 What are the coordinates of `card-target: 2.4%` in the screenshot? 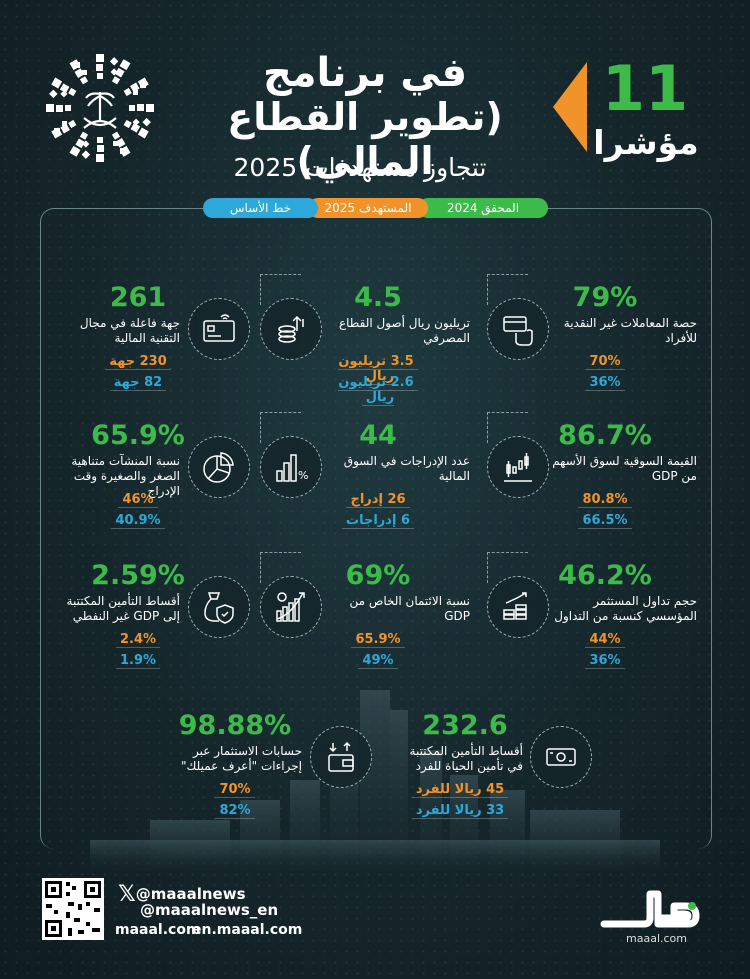 It's located at (138, 640).